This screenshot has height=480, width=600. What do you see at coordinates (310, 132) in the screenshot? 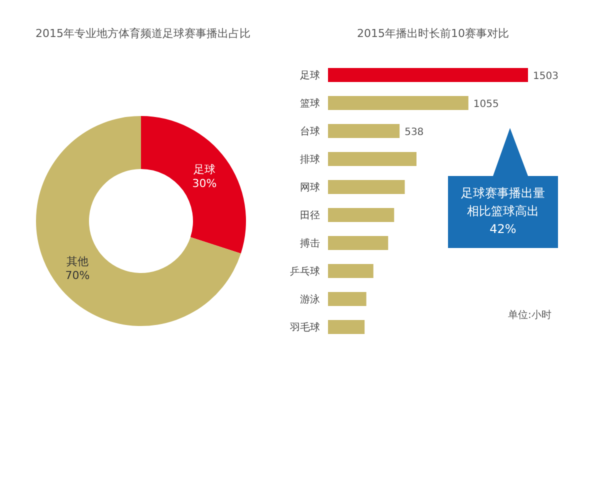
I see `y-tick-label: 台球` at bounding box center [310, 132].